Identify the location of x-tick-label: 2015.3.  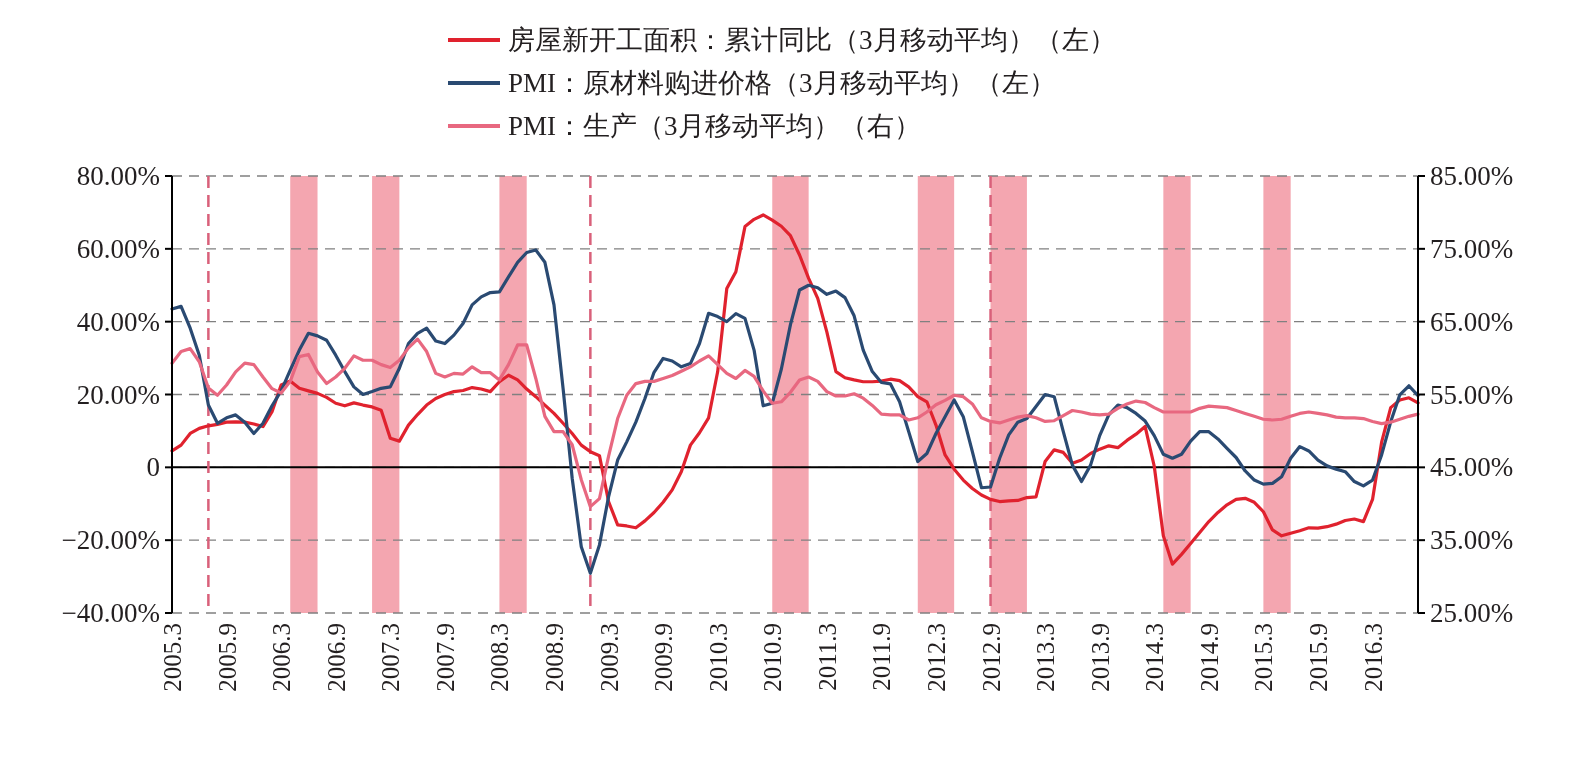
(1264, 657).